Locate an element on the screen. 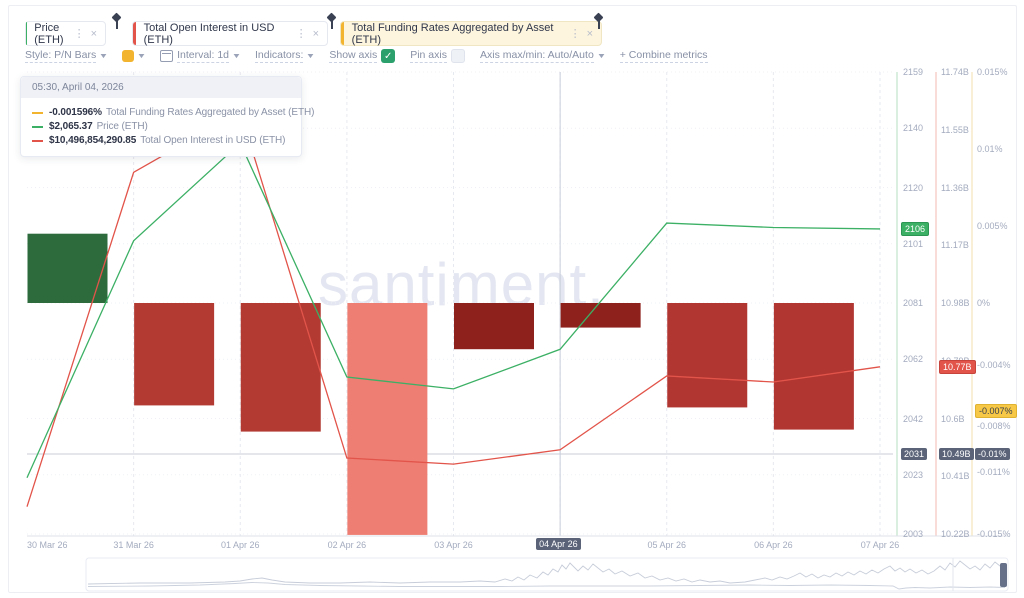 The width and height of the screenshot is (1024, 598). price-axis-tick: 2081 is located at coordinates (913, 303).